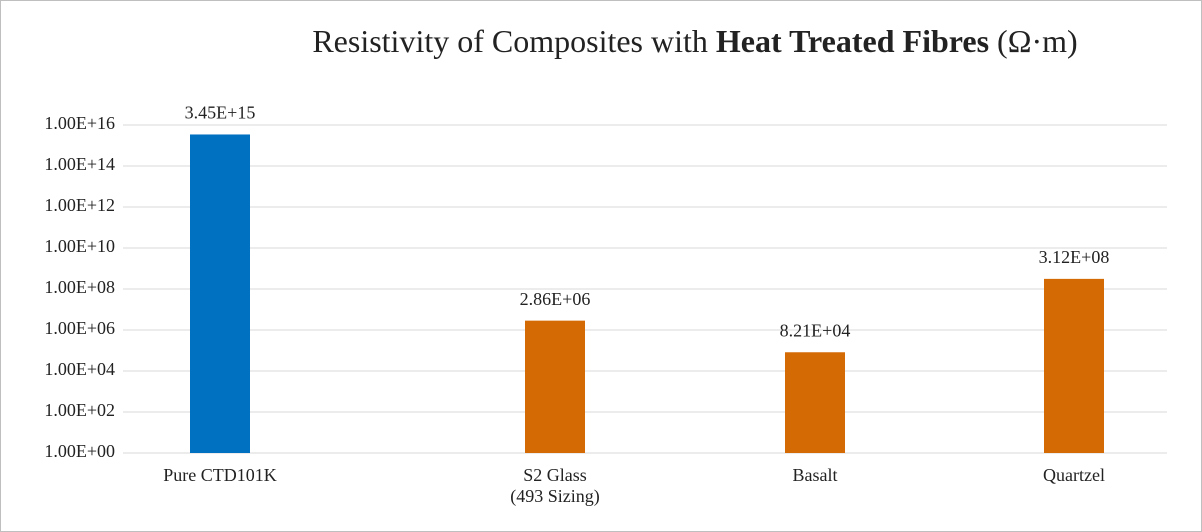 The image size is (1202, 532). Describe the element at coordinates (555, 496) in the screenshot. I see `x-tick-label: (493 Sizing)` at that location.